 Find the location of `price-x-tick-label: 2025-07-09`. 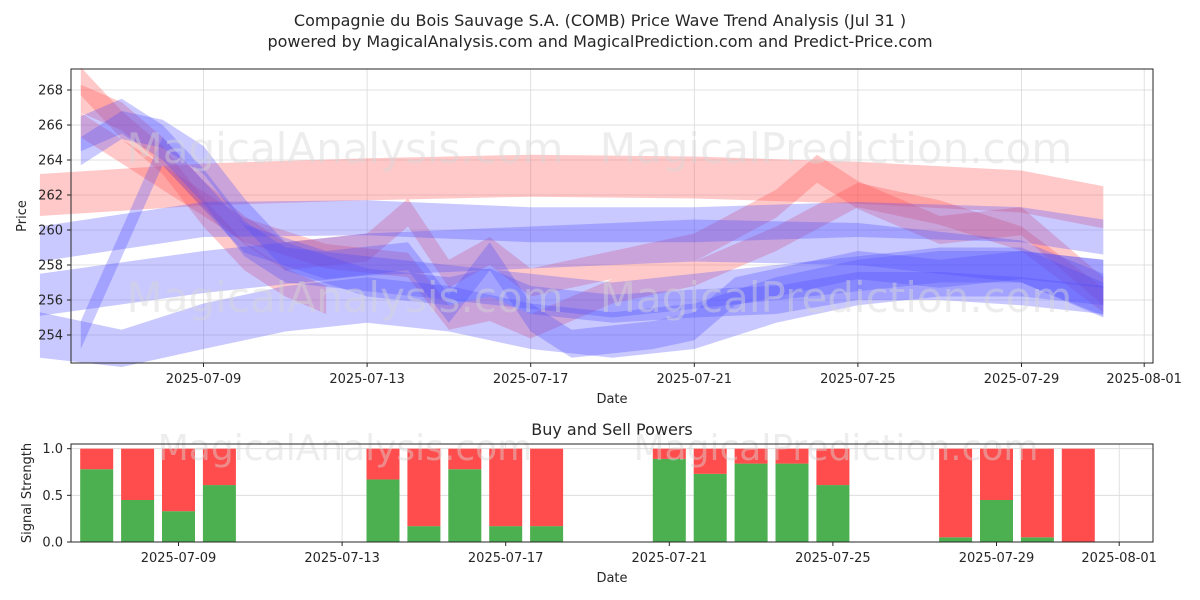

price-x-tick-label: 2025-07-09 is located at coordinates (204, 379).